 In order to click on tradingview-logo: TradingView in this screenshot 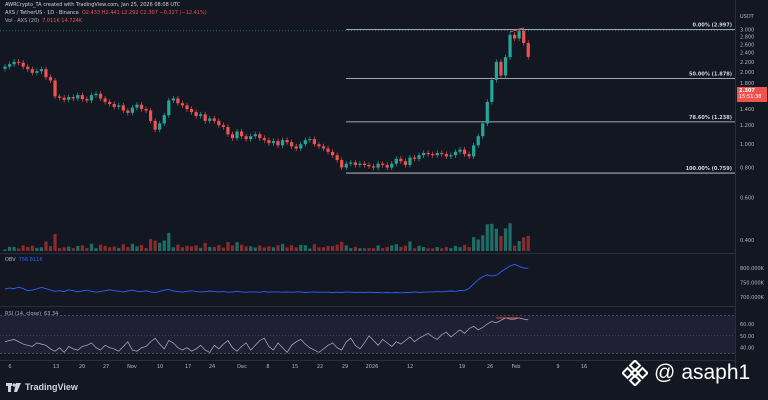, I will do `click(42, 387)`.